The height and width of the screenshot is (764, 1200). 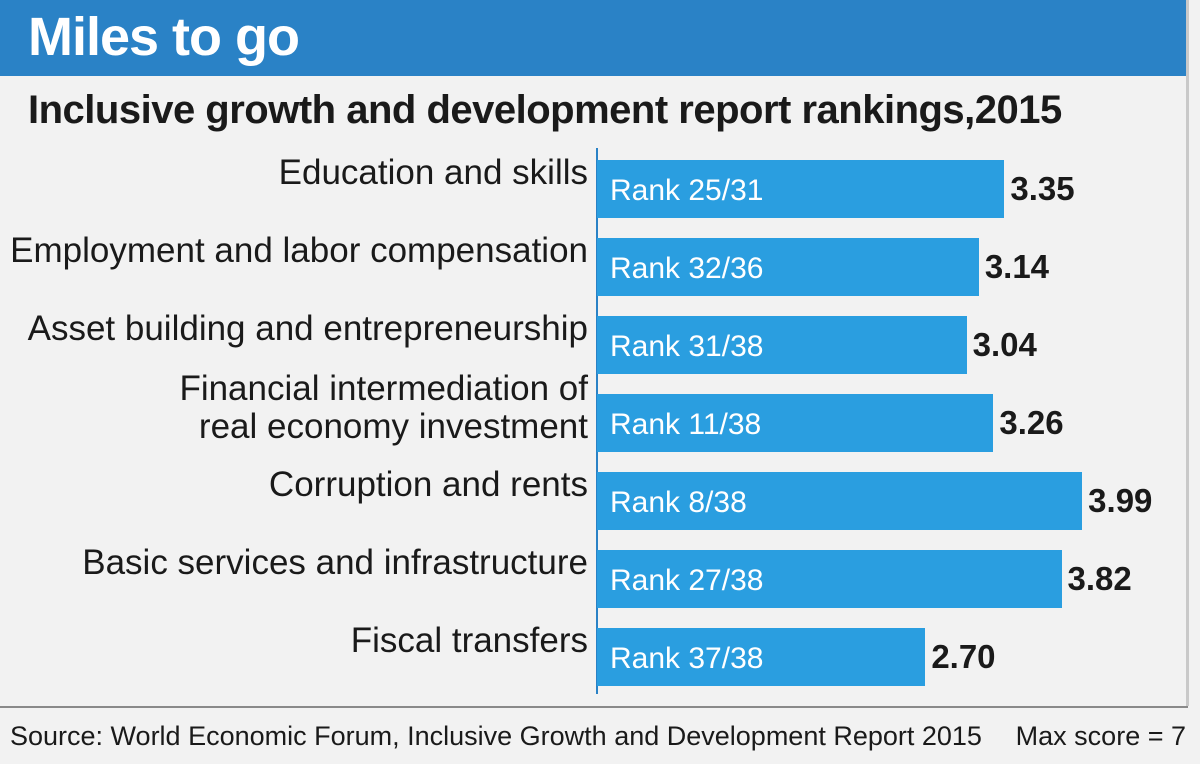 What do you see at coordinates (678, 502) in the screenshot?
I see `rank-label: Rank 8/38` at bounding box center [678, 502].